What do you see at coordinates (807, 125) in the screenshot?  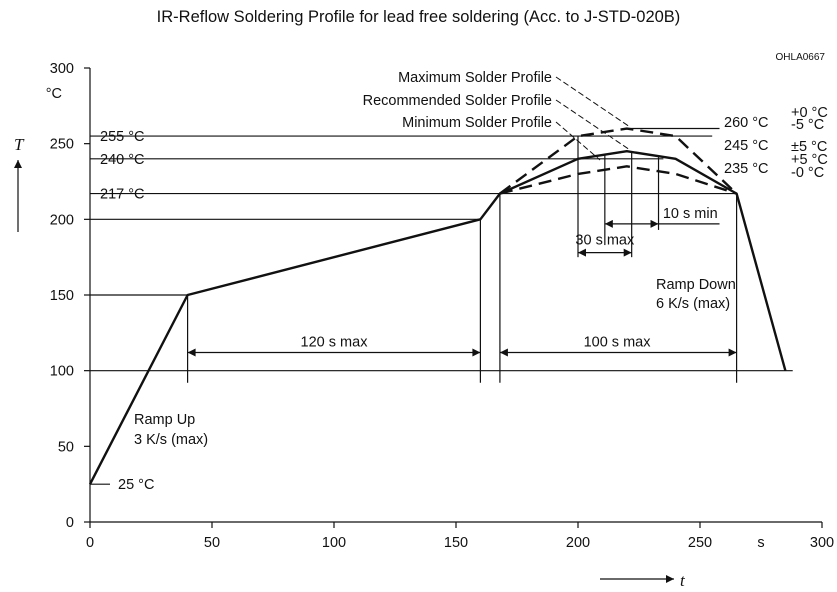 I see `peak-max-tol-minus: -5 °C` at bounding box center [807, 125].